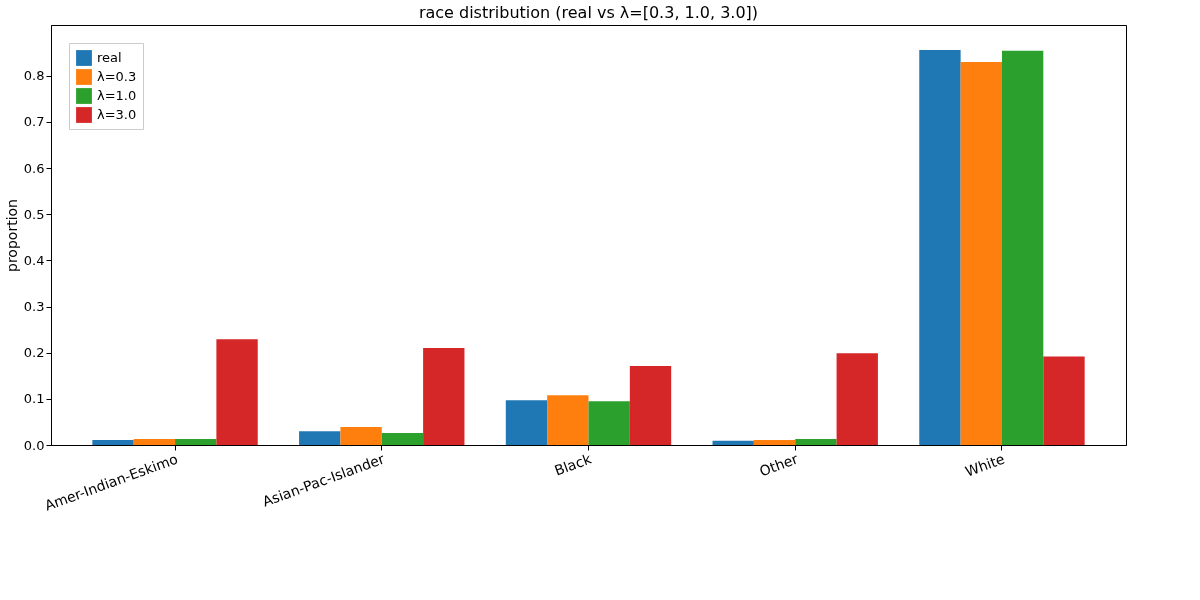  What do you see at coordinates (11, 235) in the screenshot?
I see `y-axis-title: proportion` at bounding box center [11, 235].